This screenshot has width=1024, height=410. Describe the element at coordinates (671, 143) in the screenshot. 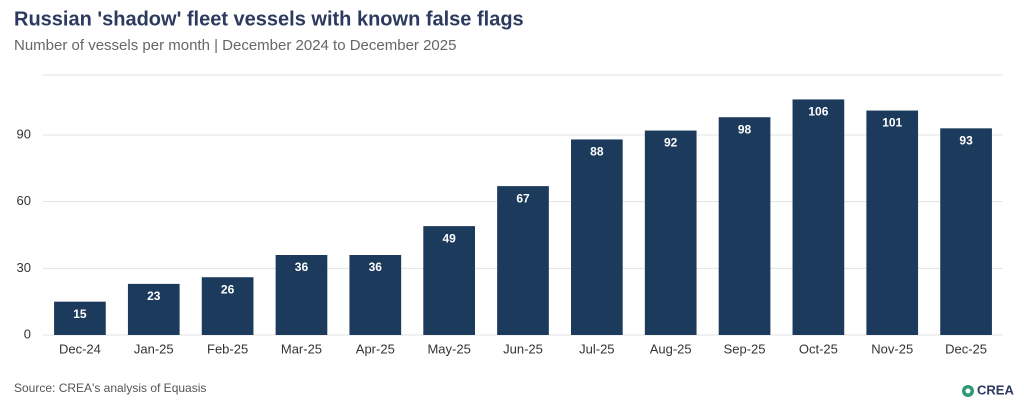

I see `data-label: 92` at that location.